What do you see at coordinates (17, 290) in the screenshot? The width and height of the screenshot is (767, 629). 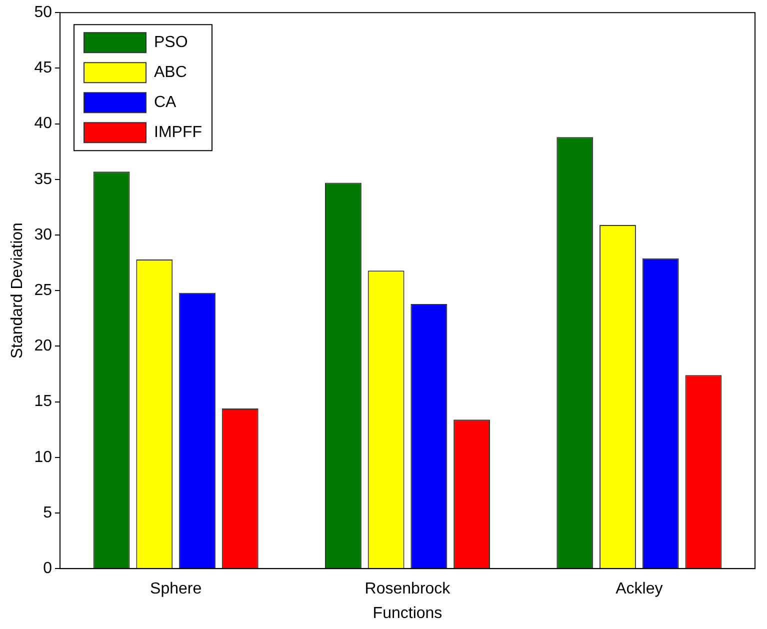 I see `y-axis-title: Standard Deviation` at bounding box center [17, 290].